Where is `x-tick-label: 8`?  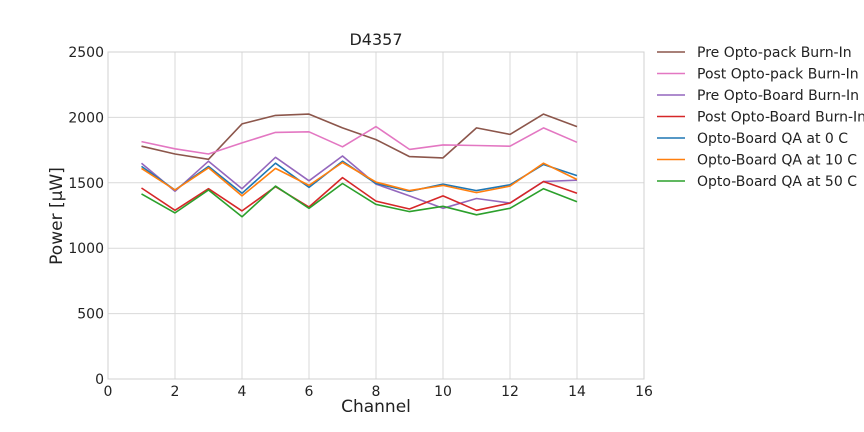 x-tick-label: 8 is located at coordinates (376, 392).